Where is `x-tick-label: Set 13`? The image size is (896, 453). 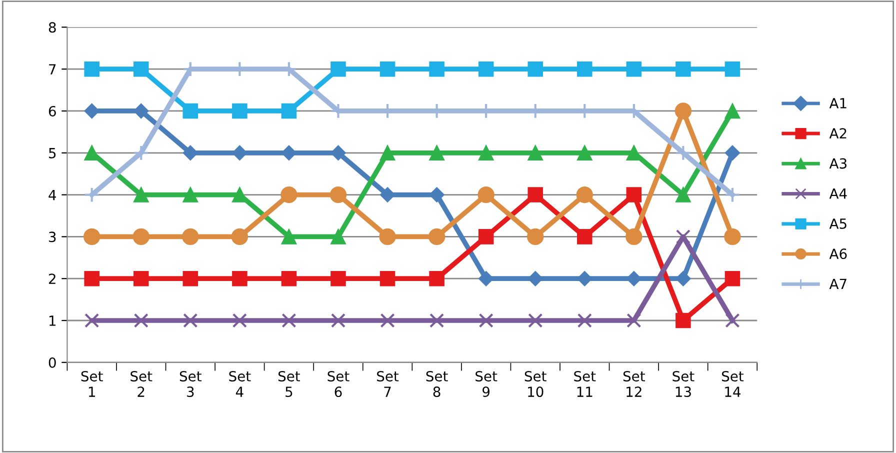 x-tick-label: Set 13 is located at coordinates (683, 384).